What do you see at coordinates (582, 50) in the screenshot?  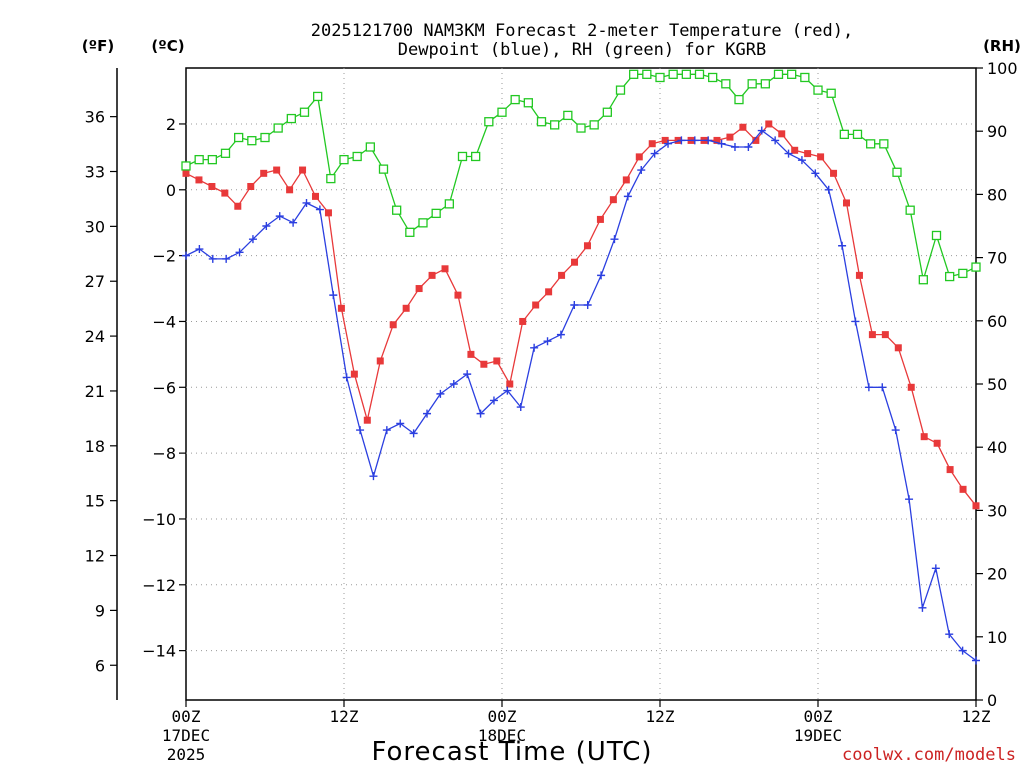 I see `chart-title-line2: Dewpoint (blue), RH (green) for KGRB` at bounding box center [582, 50].